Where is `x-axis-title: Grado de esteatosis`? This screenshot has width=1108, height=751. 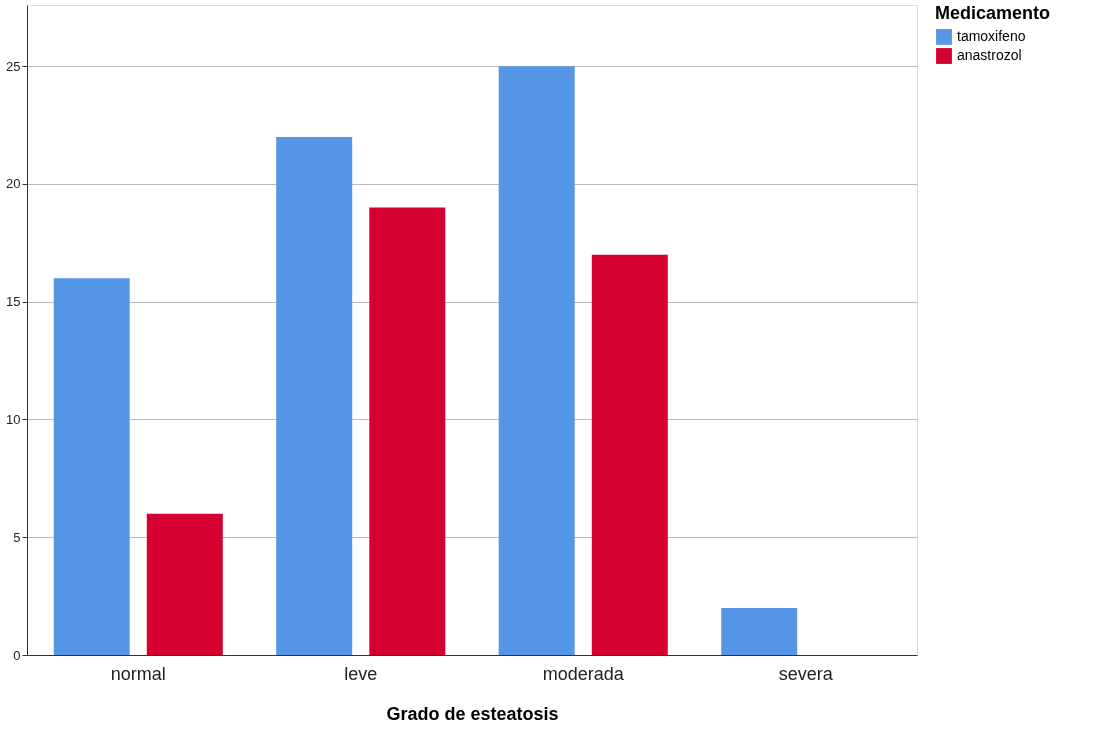 x-axis-title: Grado de esteatosis is located at coordinates (472, 713).